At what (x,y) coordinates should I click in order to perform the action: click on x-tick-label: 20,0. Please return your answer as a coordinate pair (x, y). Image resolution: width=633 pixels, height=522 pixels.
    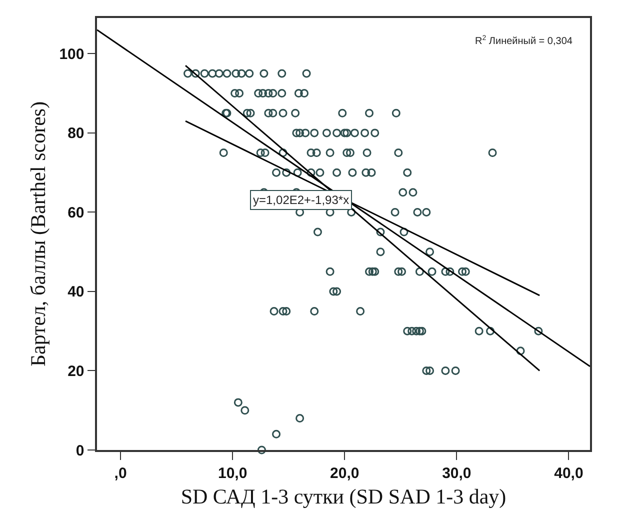
    Looking at the image, I should click on (345, 473).